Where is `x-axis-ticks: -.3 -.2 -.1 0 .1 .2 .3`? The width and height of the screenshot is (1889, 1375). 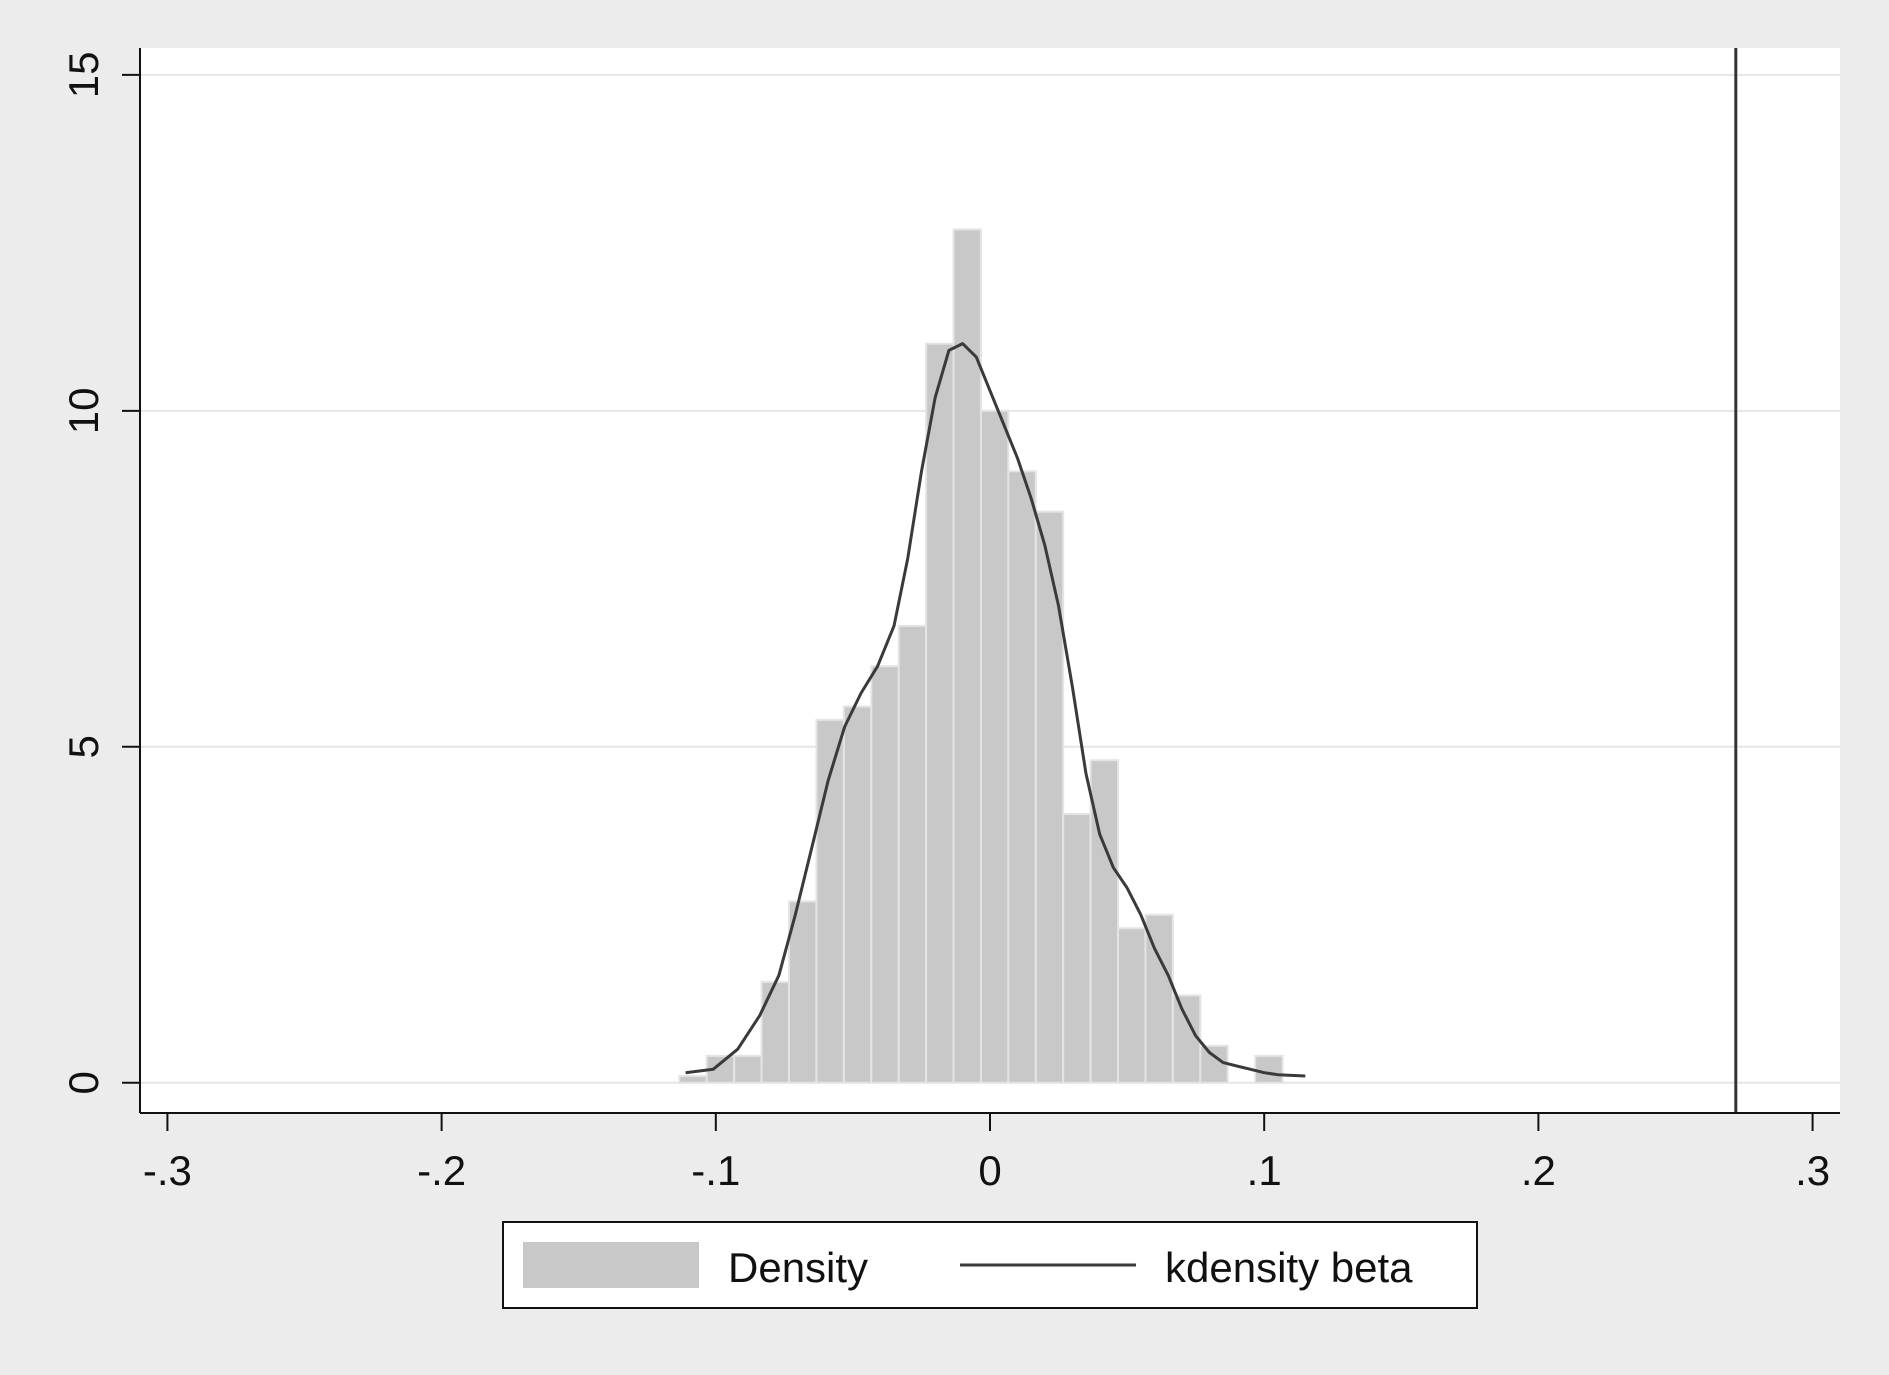
x-axis-ticks: -.3 -.2 -.1 0 .1 .2 .3 is located at coordinates (986, 1153).